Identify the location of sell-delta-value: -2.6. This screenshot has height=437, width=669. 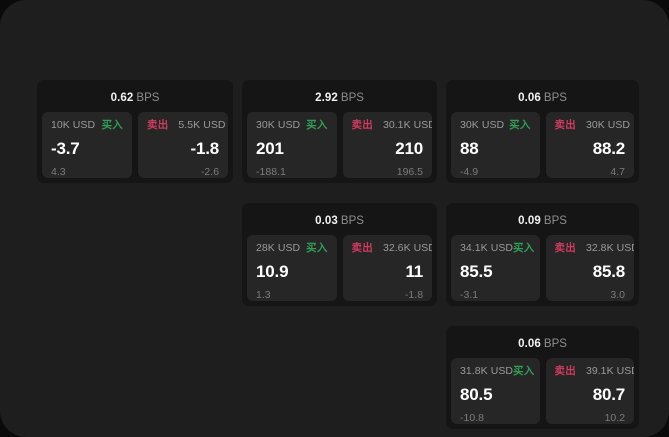
(210, 171).